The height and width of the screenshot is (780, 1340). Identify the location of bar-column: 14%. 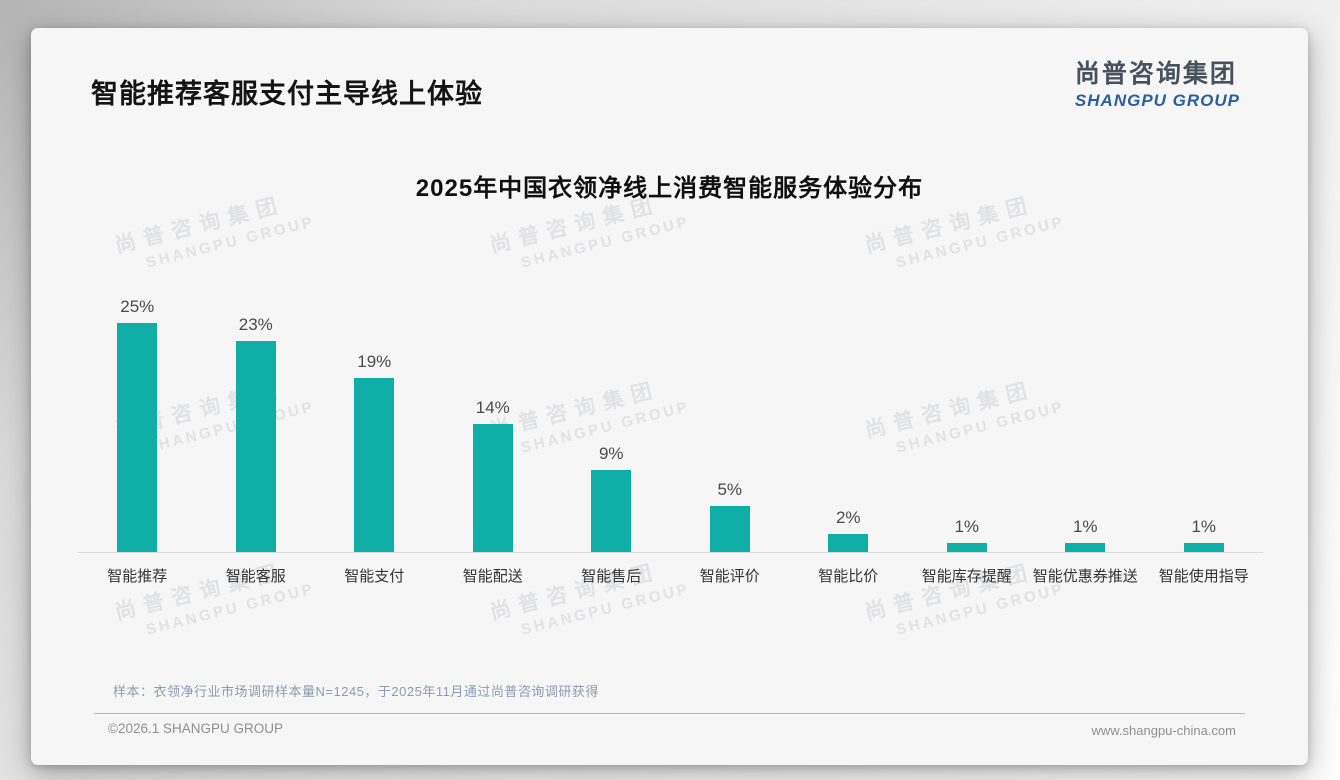
(493, 417).